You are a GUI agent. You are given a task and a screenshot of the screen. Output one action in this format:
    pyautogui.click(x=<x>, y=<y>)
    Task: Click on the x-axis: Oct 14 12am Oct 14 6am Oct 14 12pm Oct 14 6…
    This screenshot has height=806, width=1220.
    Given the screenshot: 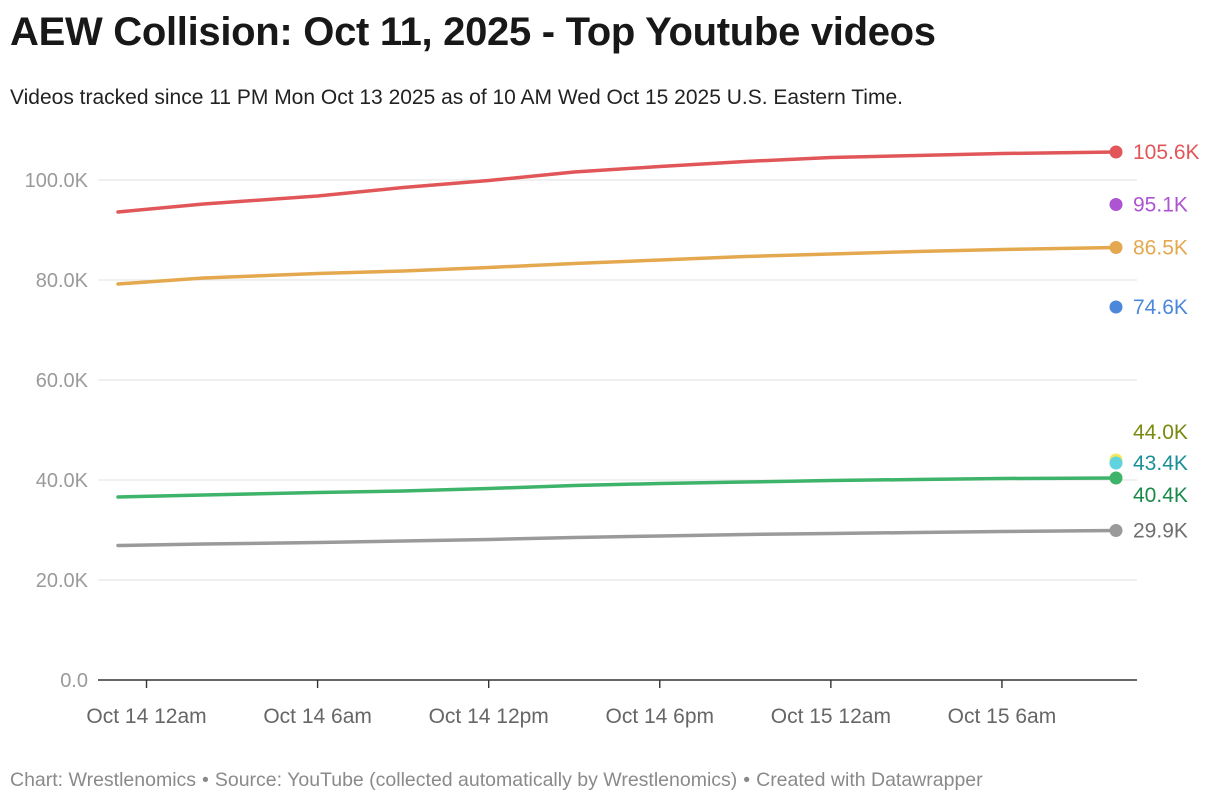 What is the action you would take?
    pyautogui.click(x=611, y=703)
    